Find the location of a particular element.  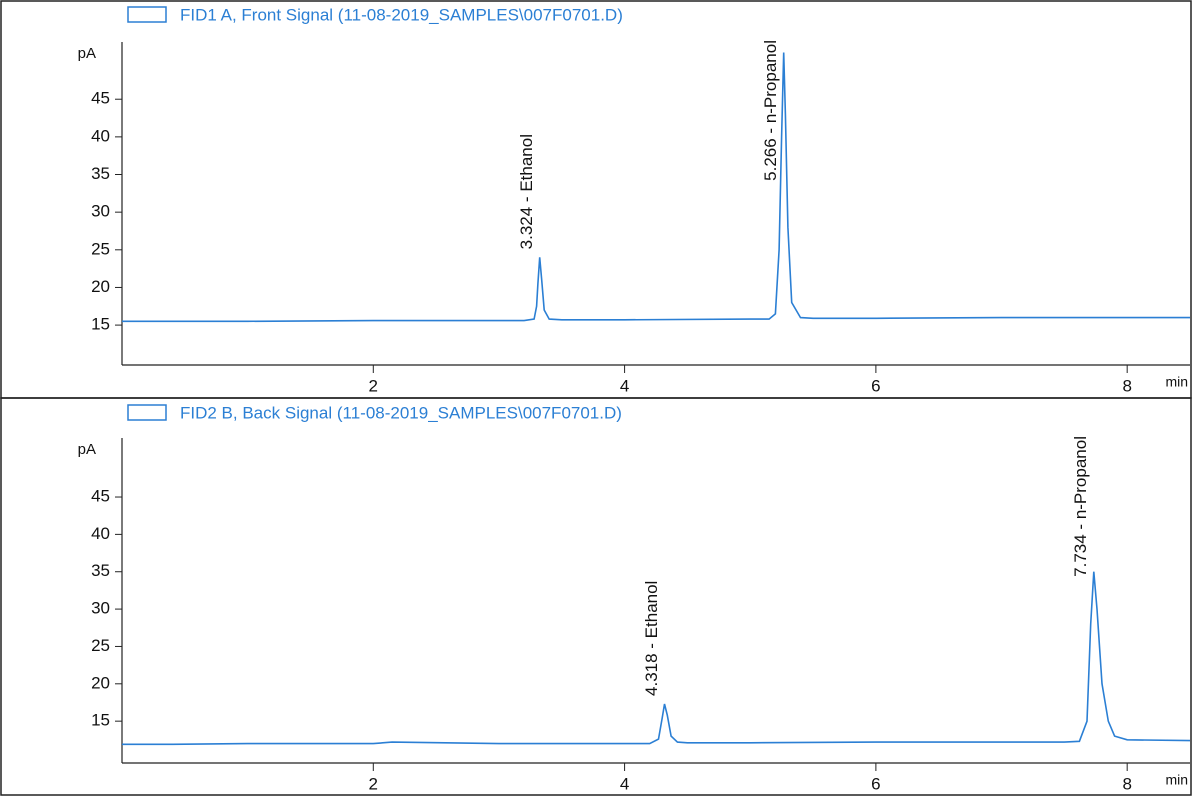

peak-label: 3.324 - Ethanol is located at coordinates (526, 191).